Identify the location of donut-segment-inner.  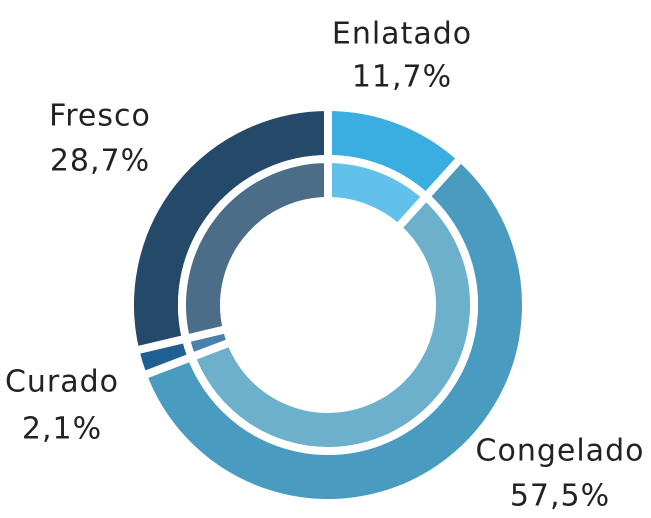
(255, 249).